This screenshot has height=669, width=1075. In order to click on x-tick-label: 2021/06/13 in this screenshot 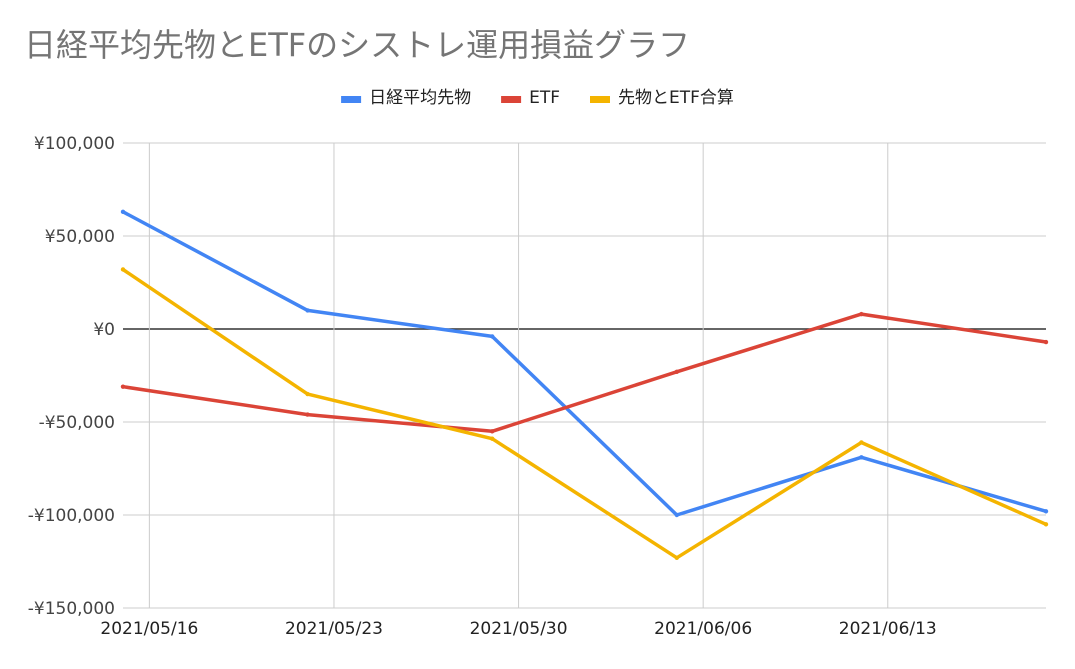, I will do `click(888, 629)`.